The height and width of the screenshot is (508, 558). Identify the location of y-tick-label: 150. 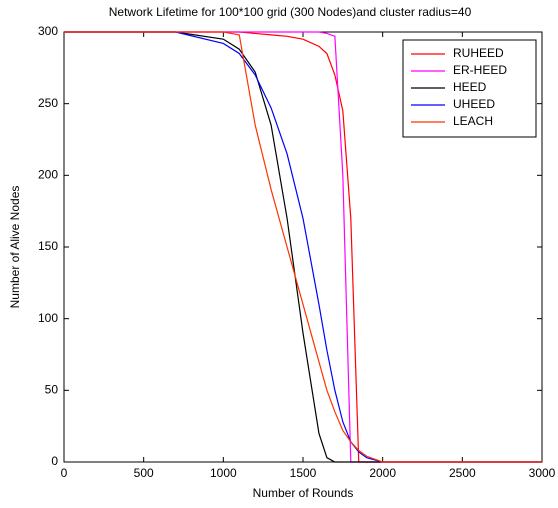
(48, 246).